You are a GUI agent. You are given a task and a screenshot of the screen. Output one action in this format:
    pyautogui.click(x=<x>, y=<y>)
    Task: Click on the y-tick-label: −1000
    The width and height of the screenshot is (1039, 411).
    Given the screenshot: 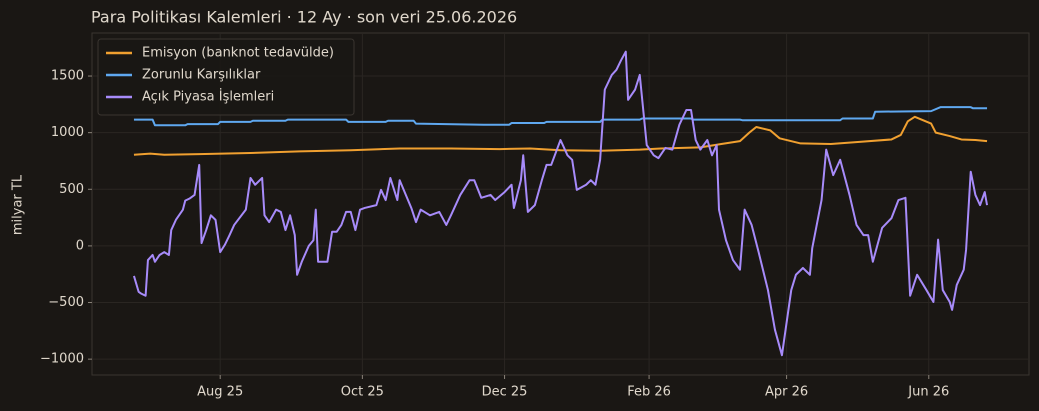 What is the action you would take?
    pyautogui.click(x=62, y=359)
    